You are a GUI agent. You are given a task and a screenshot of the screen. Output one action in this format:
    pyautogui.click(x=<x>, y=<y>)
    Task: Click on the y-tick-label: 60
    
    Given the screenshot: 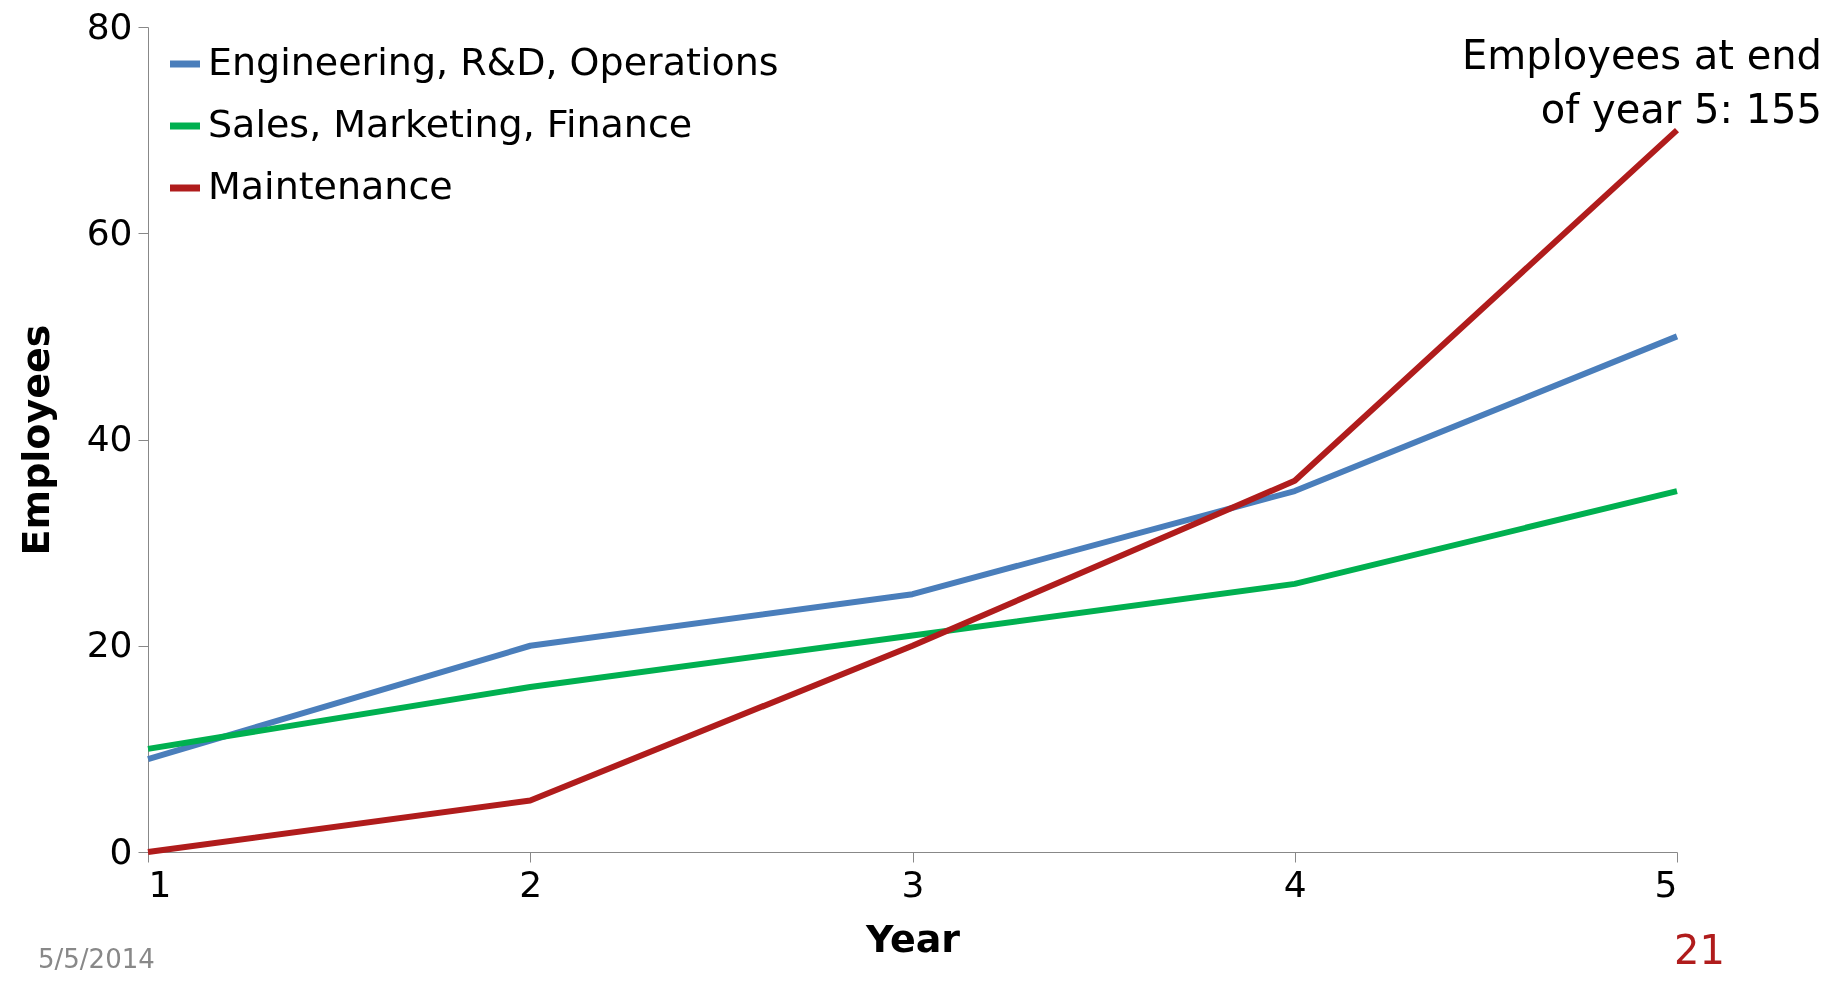 What is the action you would take?
    pyautogui.click(x=109, y=232)
    